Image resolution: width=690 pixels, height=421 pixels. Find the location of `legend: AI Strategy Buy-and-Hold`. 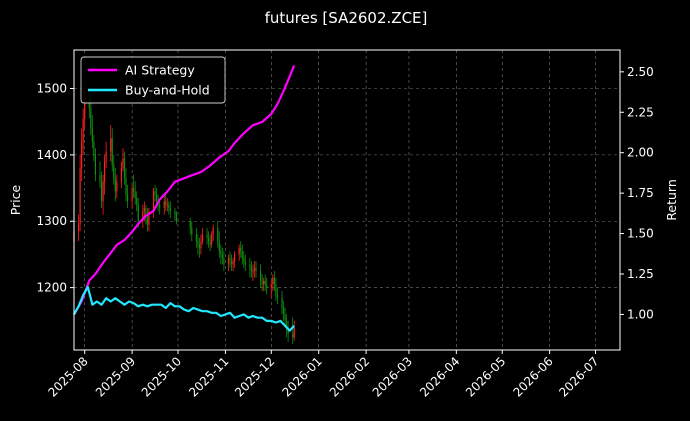

legend: AI Strategy Buy-and-Hold is located at coordinates (153, 80).